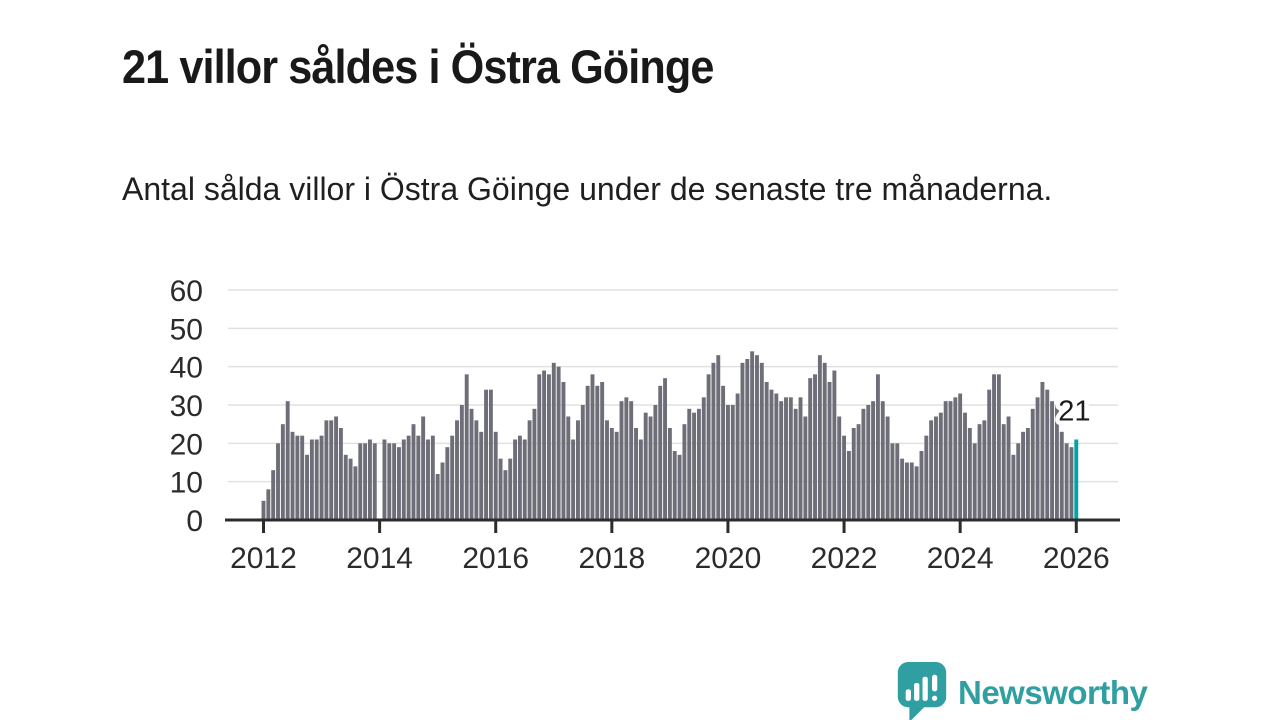 Image resolution: width=1280 pixels, height=720 pixels. Describe the element at coordinates (1076, 558) in the screenshot. I see `x-tick-label: 2026` at that location.